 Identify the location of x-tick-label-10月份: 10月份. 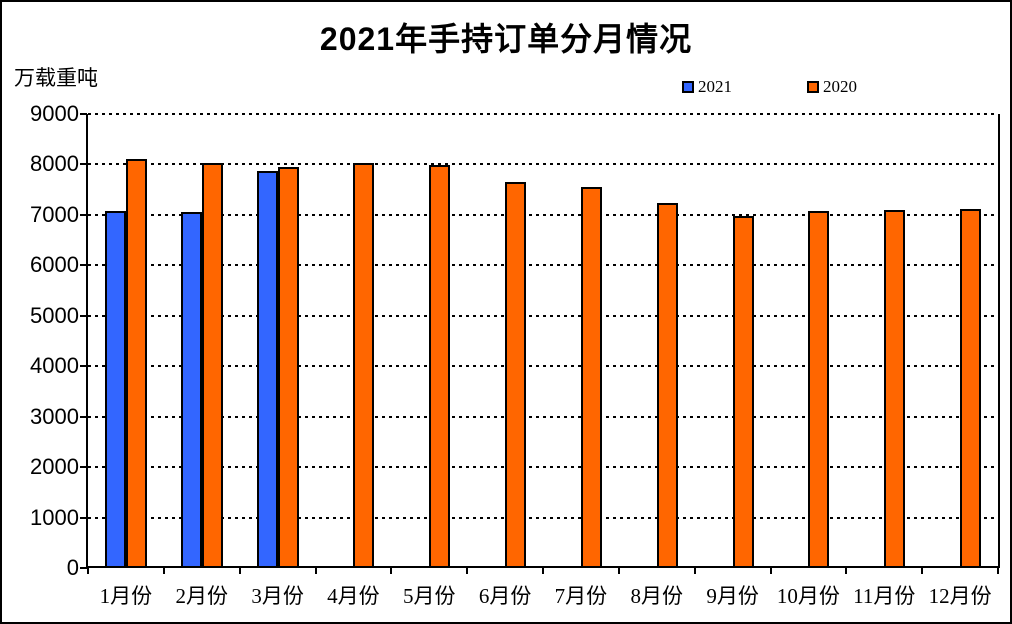
(808, 596).